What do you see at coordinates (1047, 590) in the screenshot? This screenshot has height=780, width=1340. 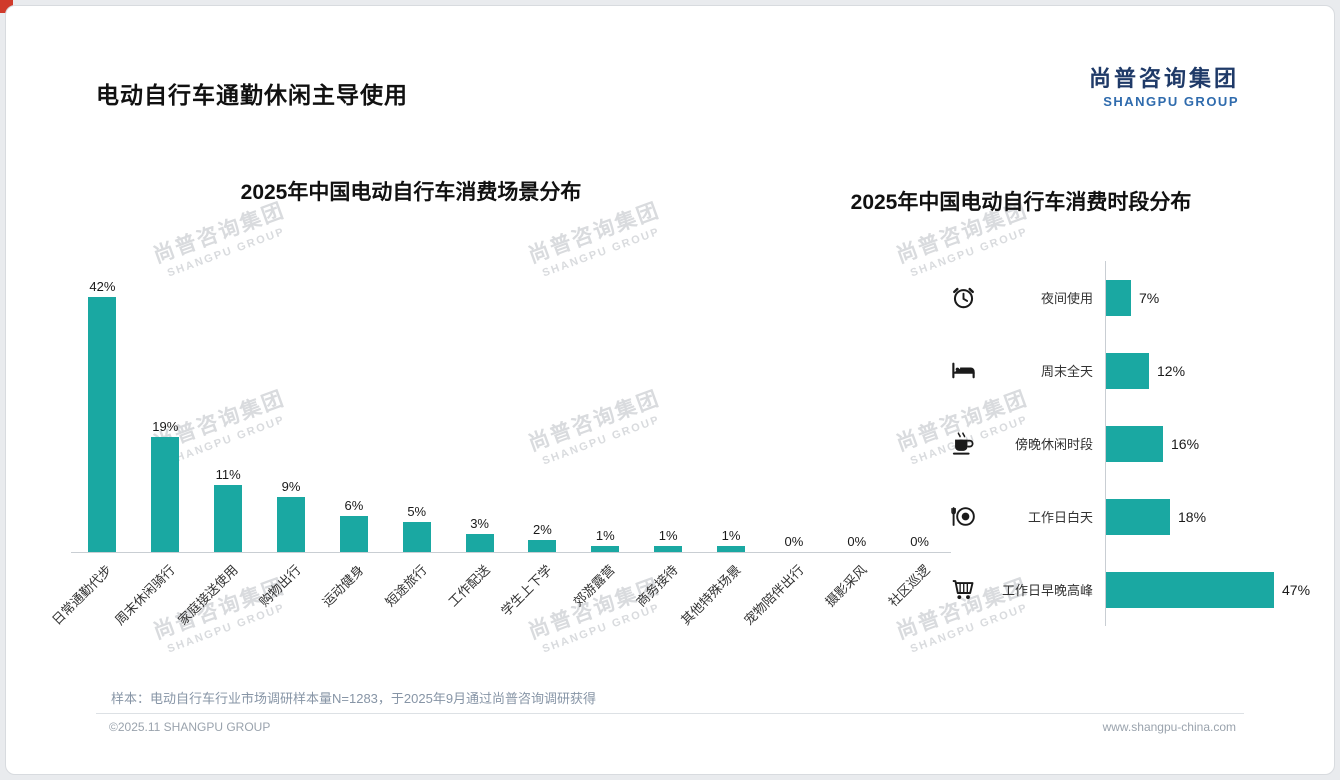 I see `time-category-label: 工作日早晚高峰` at bounding box center [1047, 590].